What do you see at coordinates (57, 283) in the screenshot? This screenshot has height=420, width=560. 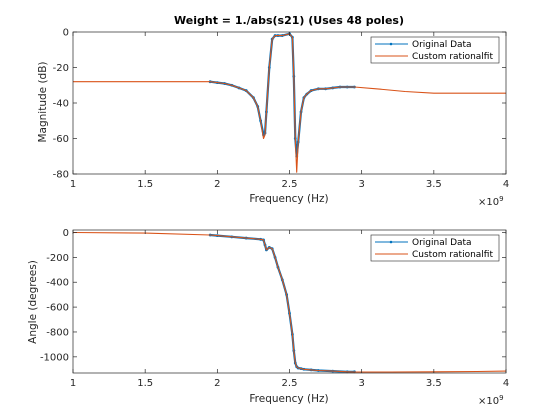 I see `y-tick-label: -400` at bounding box center [57, 283].